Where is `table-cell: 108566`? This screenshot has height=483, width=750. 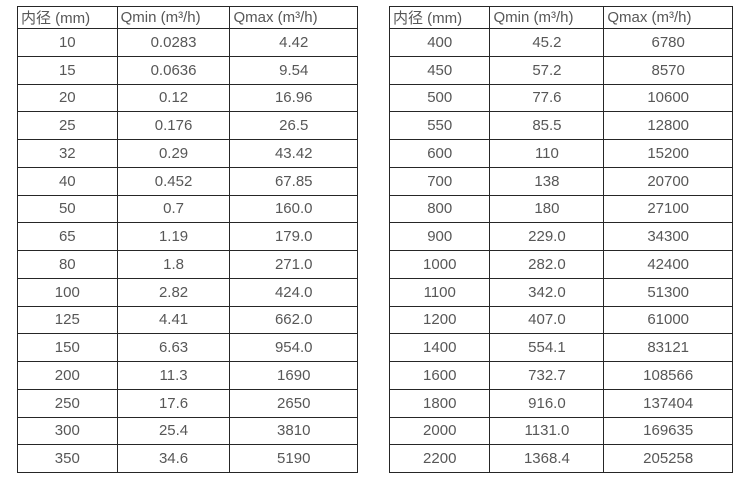
table-cell: 108566 is located at coordinates (668, 375).